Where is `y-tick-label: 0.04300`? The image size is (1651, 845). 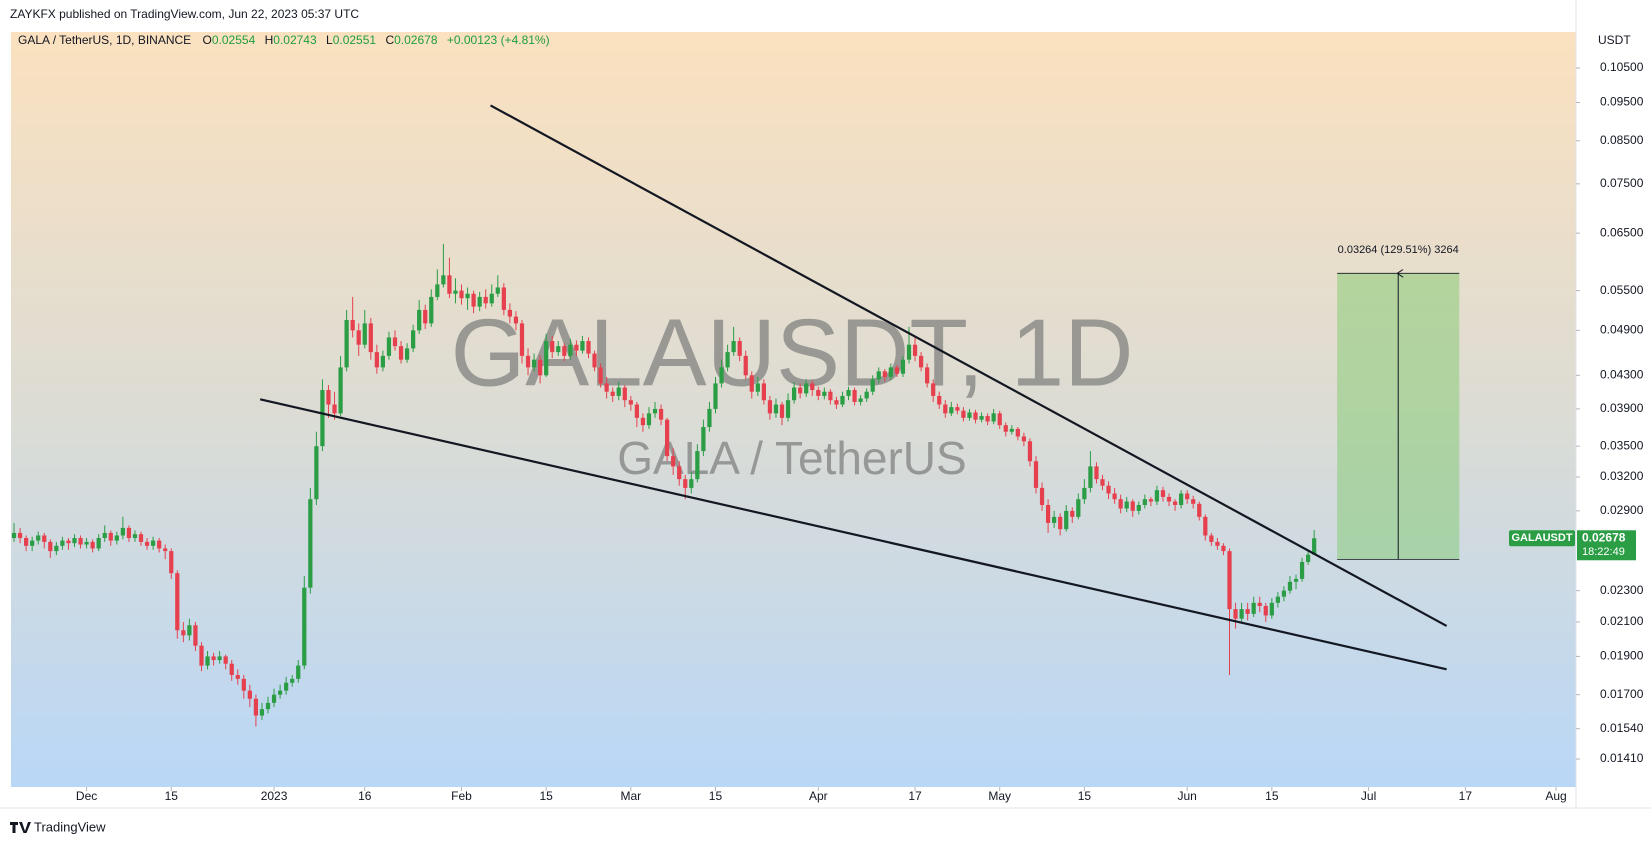
y-tick-label: 0.04300 is located at coordinates (1622, 374).